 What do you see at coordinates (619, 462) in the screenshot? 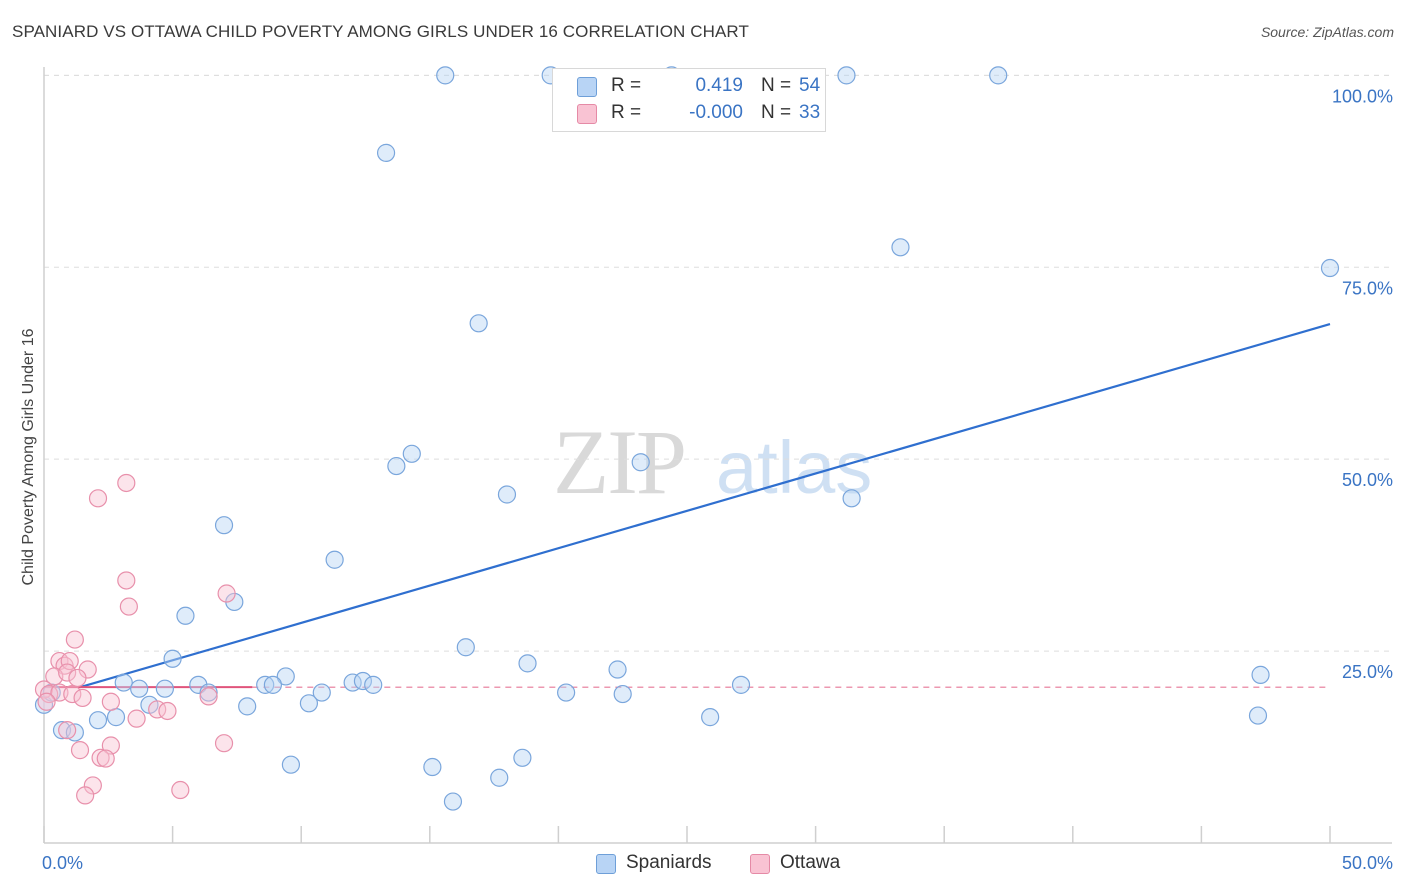
I see `watermark-zip: ZIP` at bounding box center [619, 462].